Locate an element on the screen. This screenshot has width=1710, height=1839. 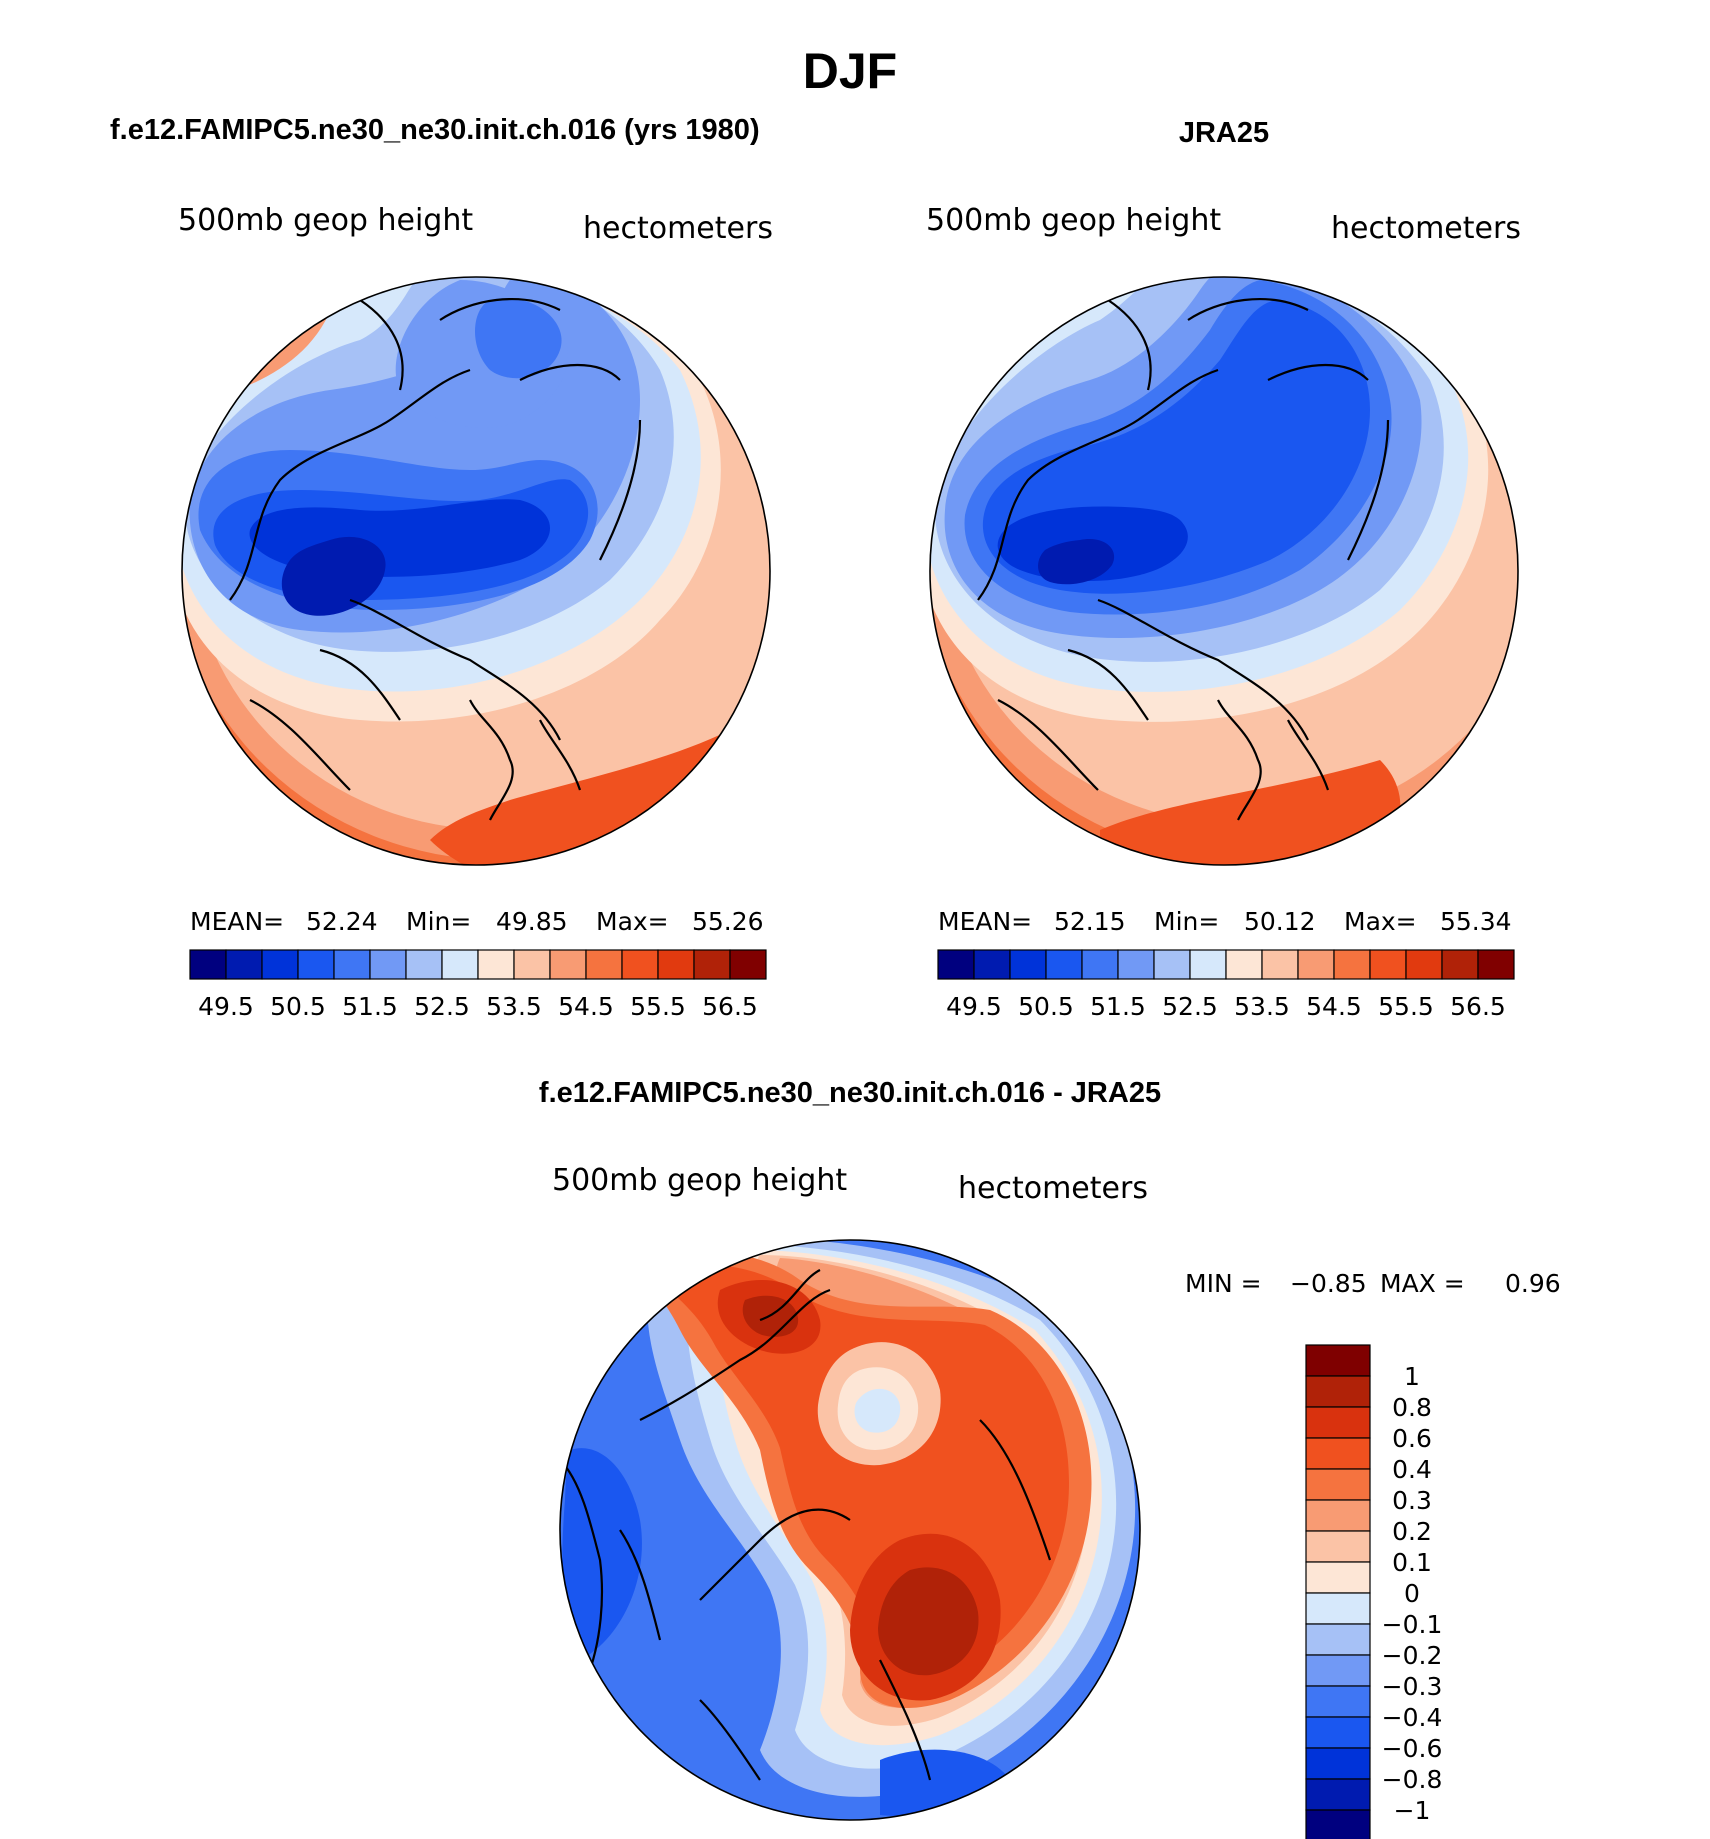
panel-obs-title: JRA25 is located at coordinates (1224, 133).